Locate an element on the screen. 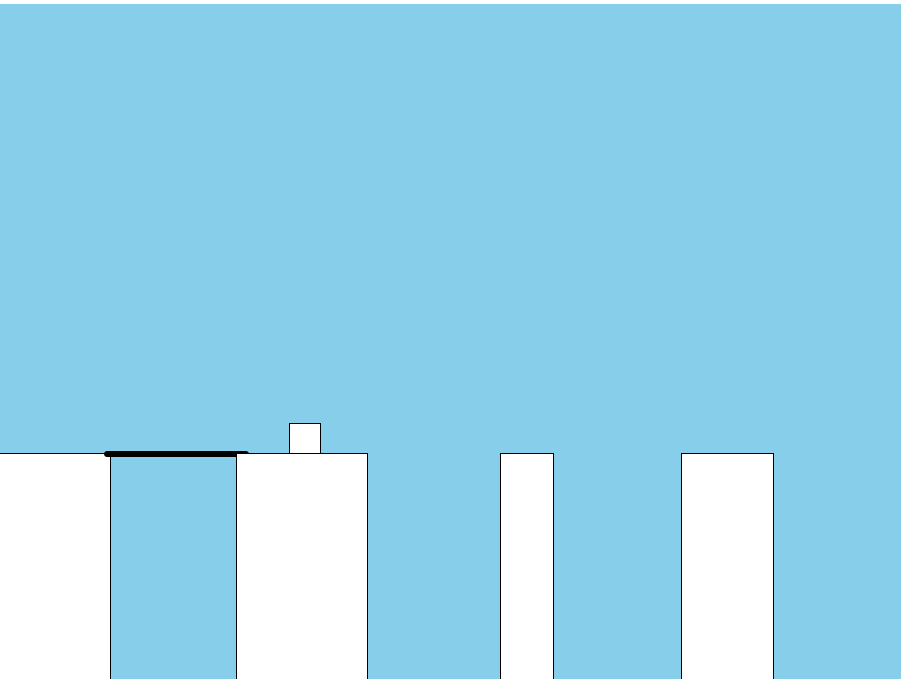 The width and height of the screenshot is (901, 679). hero-square is located at coordinates (305, 438).